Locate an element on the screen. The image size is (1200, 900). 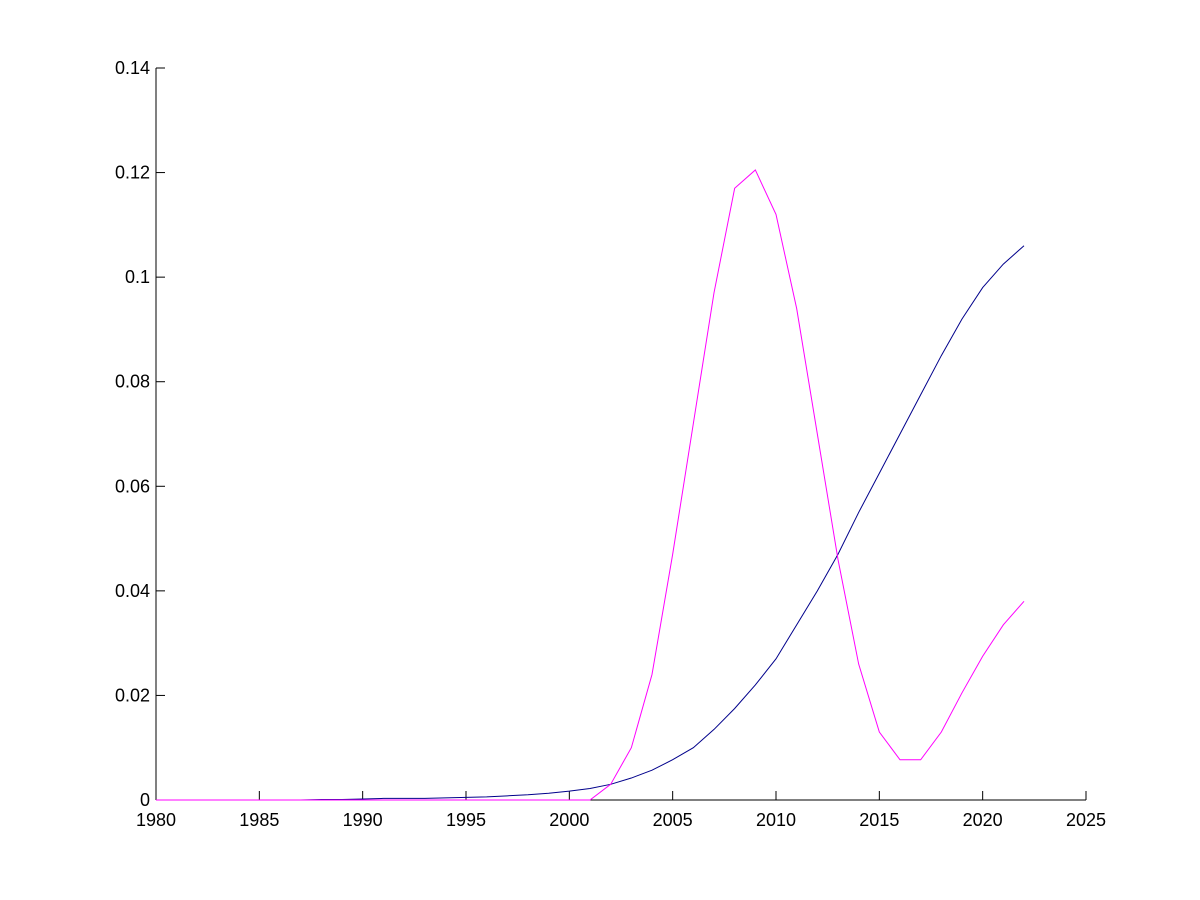
x-tick-label: 1995 is located at coordinates (466, 820).